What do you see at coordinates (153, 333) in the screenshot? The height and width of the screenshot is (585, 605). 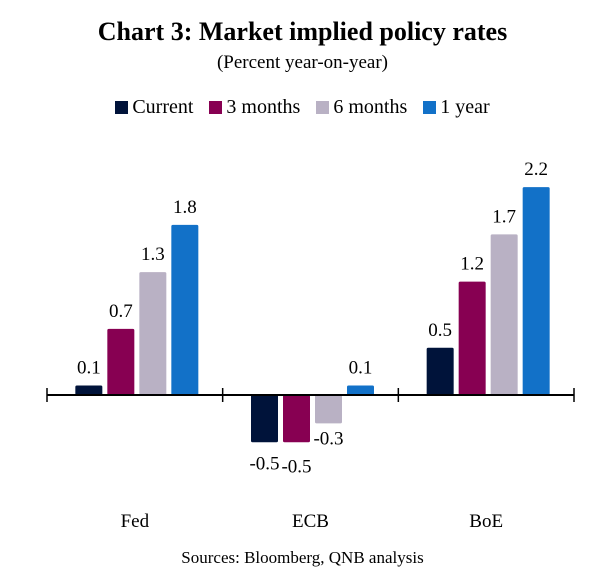 I see `bar-fed-6-months` at bounding box center [153, 333].